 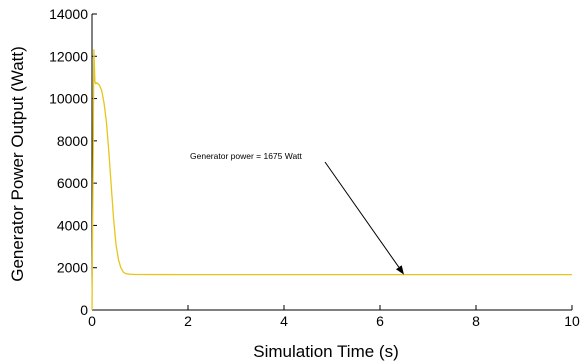 I want to click on x-tick-label: 0, so click(x=92, y=321).